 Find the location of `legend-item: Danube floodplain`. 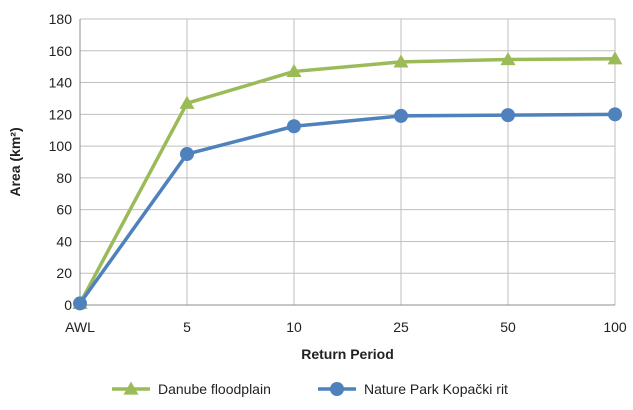

legend-item: Danube floodplain is located at coordinates (191, 389).